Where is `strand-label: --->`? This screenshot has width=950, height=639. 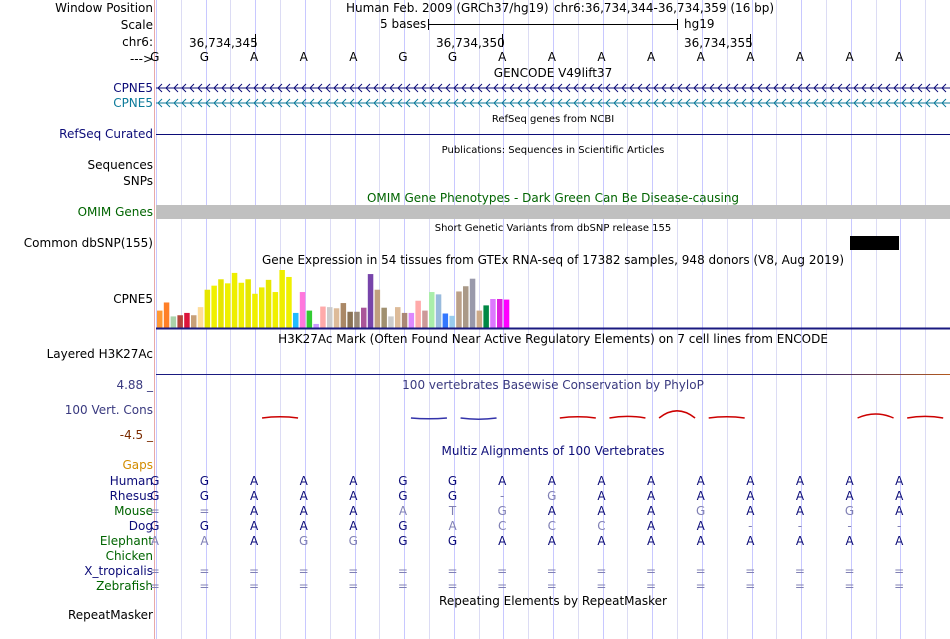
strand-label: ---> is located at coordinates (141, 59).